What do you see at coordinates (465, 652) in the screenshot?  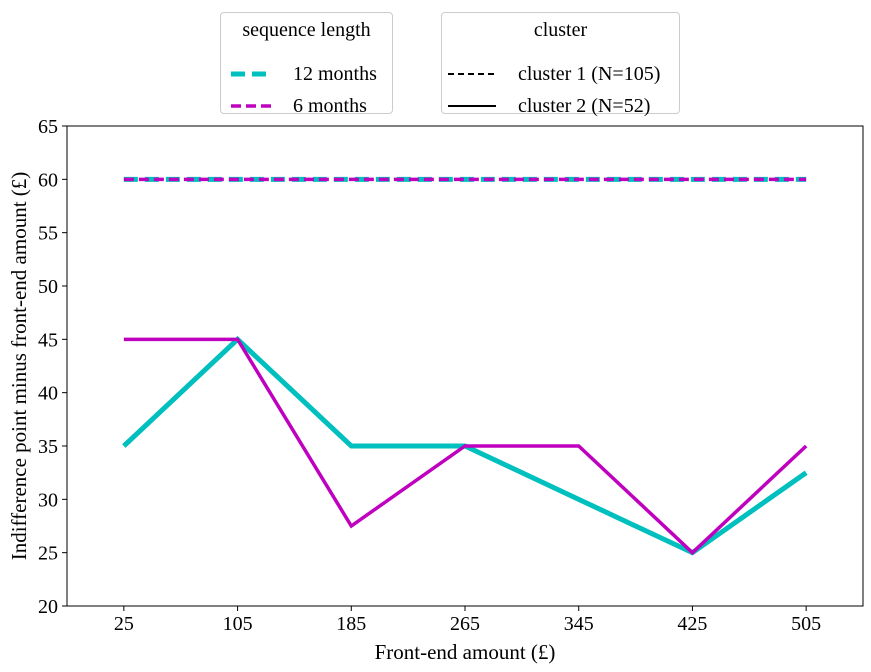 I see `x-axis-label: Front-end amount (£)` at bounding box center [465, 652].